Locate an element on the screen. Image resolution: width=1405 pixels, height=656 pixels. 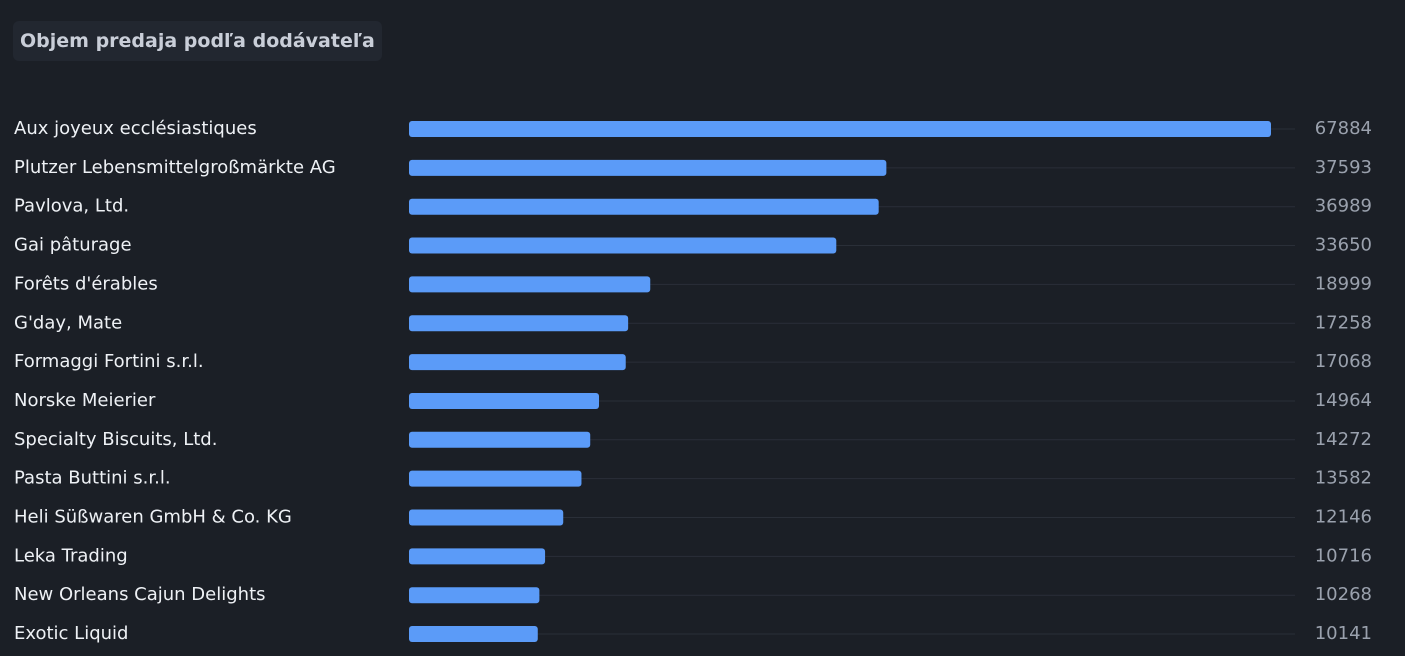
value-label: 14272 is located at coordinates (1343, 439).